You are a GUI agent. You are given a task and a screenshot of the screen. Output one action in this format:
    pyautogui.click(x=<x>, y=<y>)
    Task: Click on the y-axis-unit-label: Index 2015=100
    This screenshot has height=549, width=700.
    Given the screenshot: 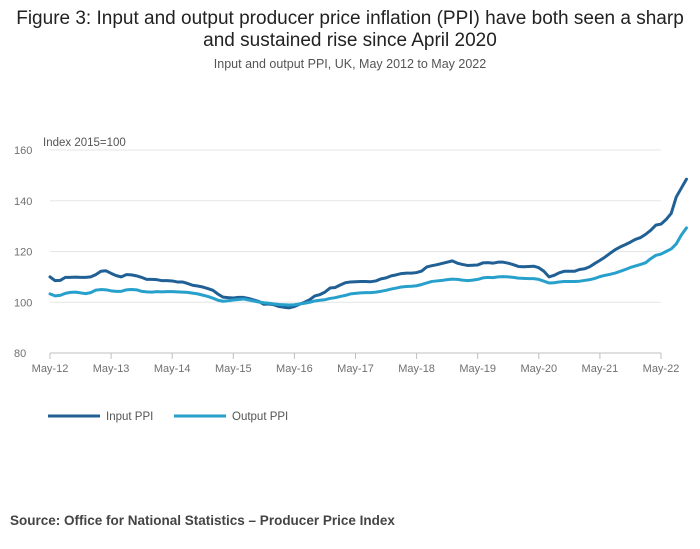 What is the action you would take?
    pyautogui.click(x=84, y=143)
    